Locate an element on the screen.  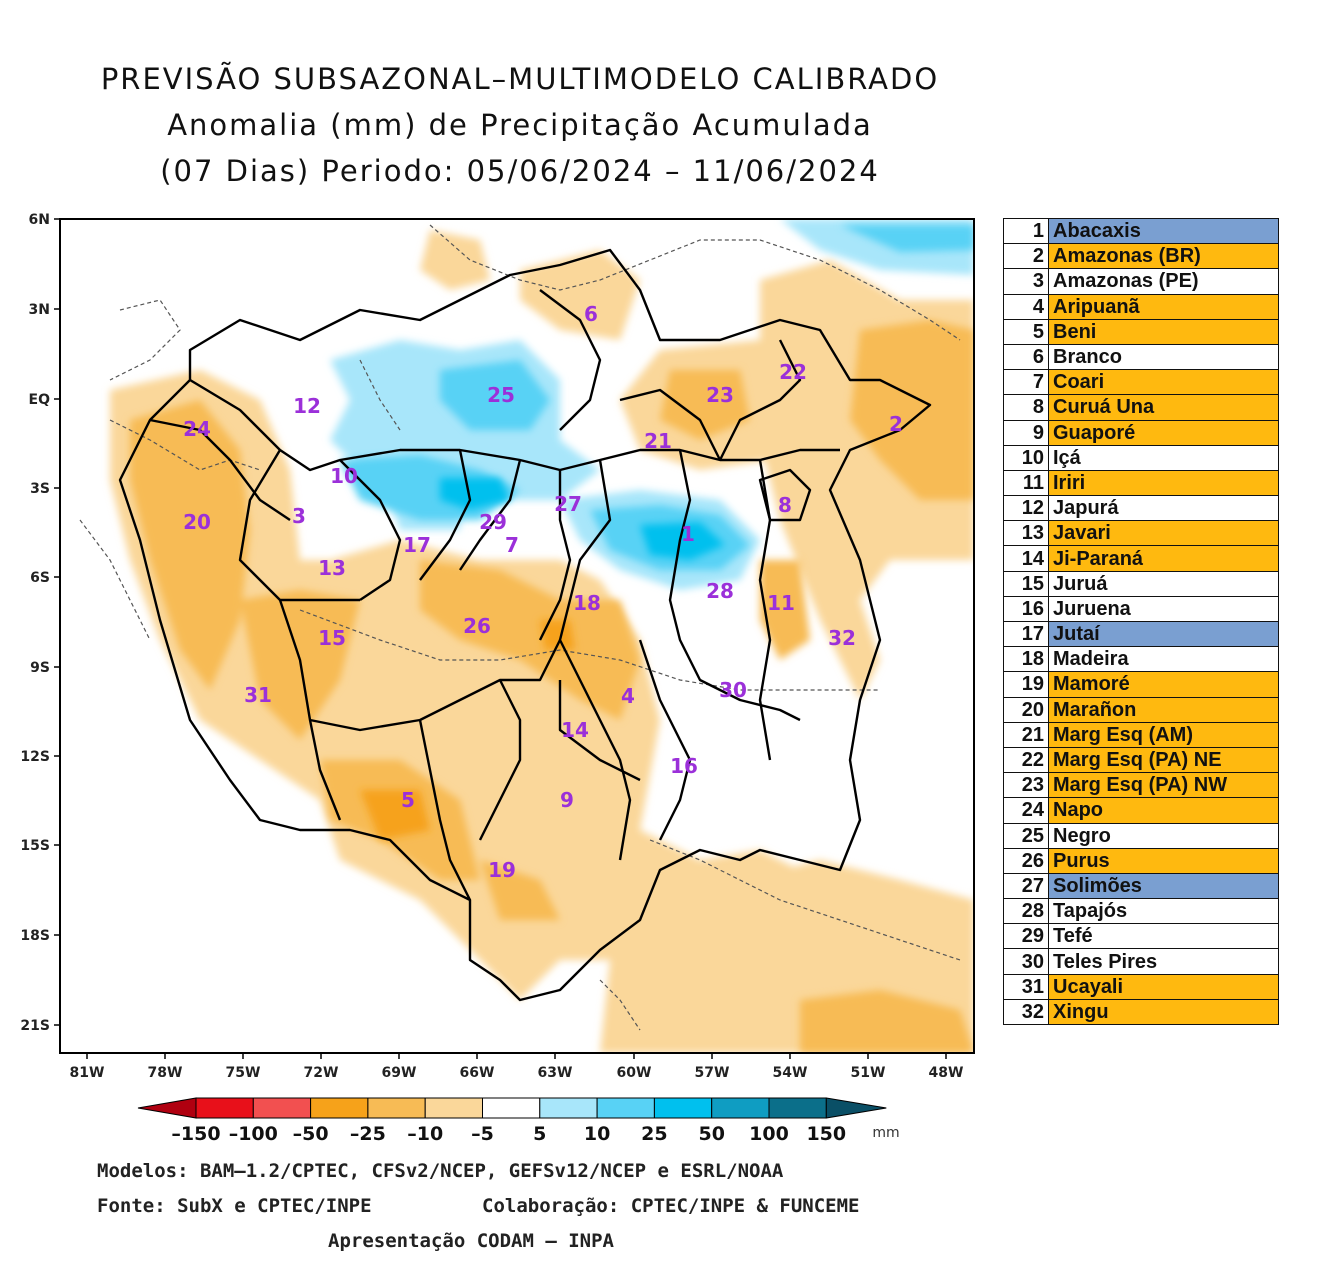
basin-name: Juruá is located at coordinates (1163, 583).